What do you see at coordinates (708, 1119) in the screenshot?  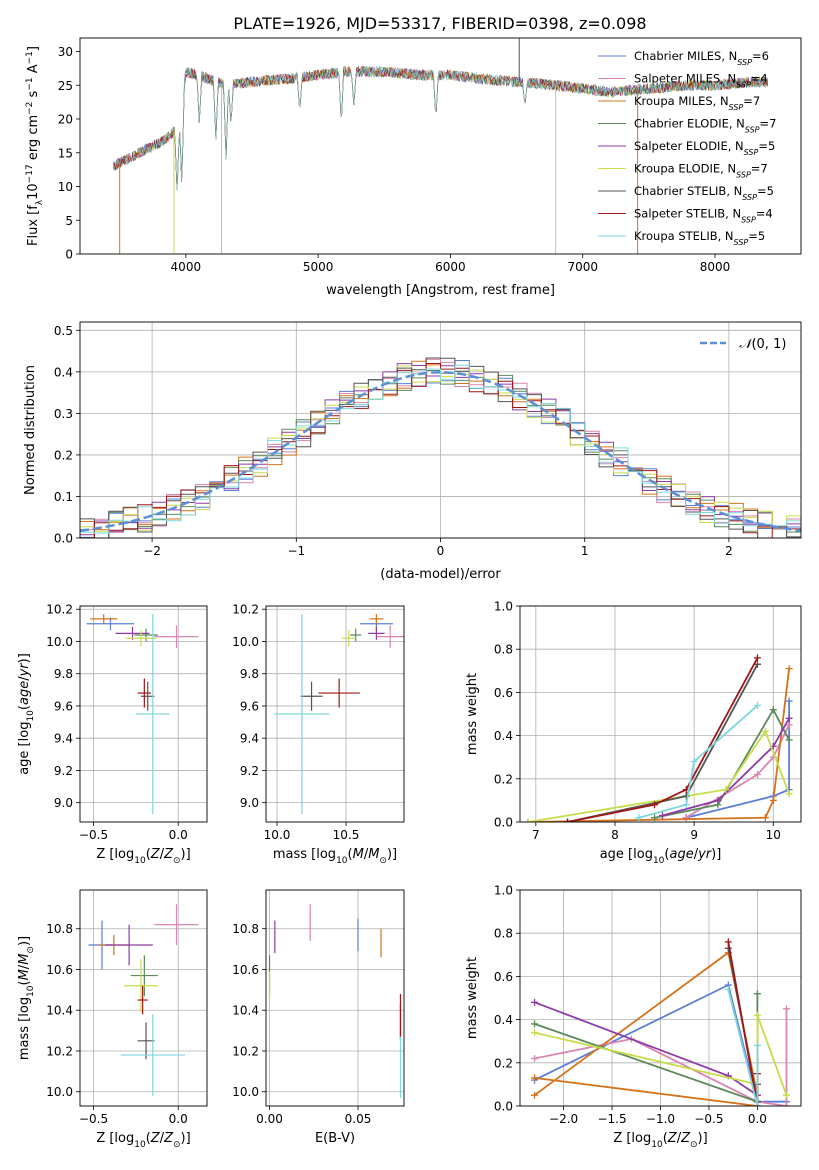 I see `cumulative-Z-xtick-label: −0.5` at bounding box center [708, 1119].